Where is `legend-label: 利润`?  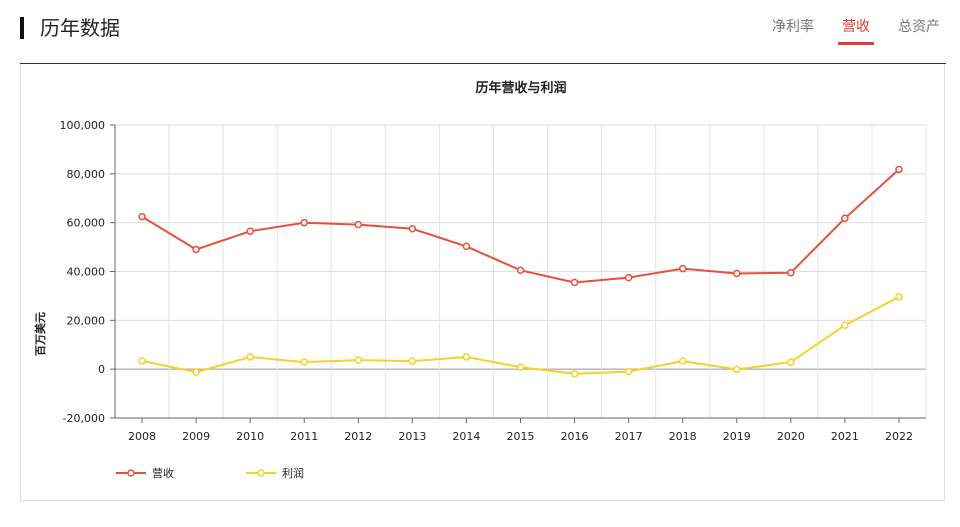 legend-label: 利润 is located at coordinates (293, 473).